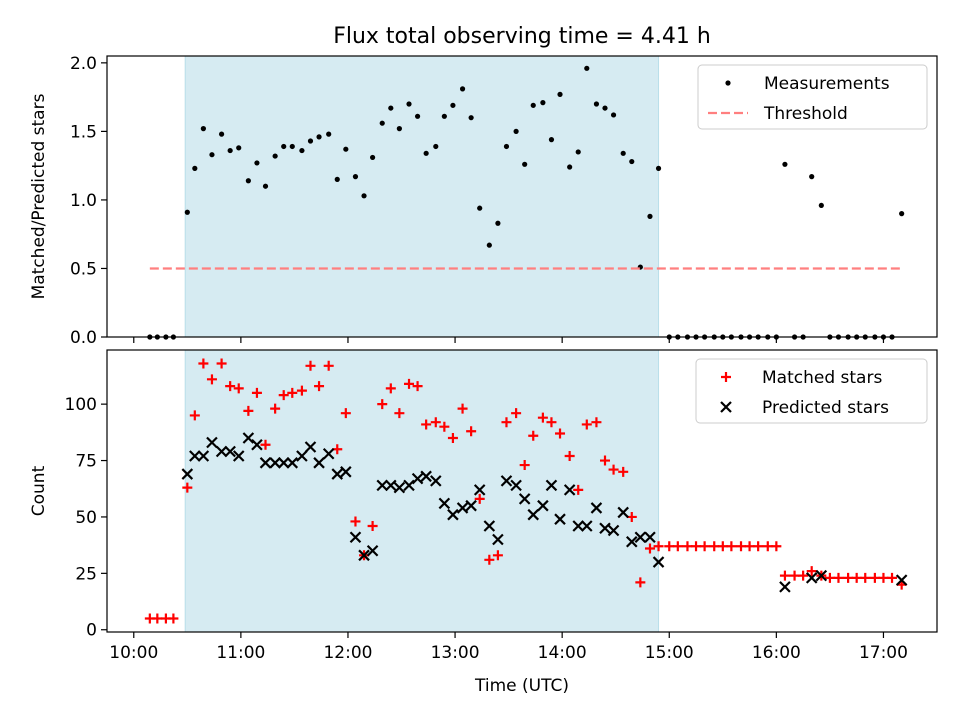 Image resolution: width=960 pixels, height=724 pixels. Describe the element at coordinates (812, 97) in the screenshot. I see `legend-box` at that location.